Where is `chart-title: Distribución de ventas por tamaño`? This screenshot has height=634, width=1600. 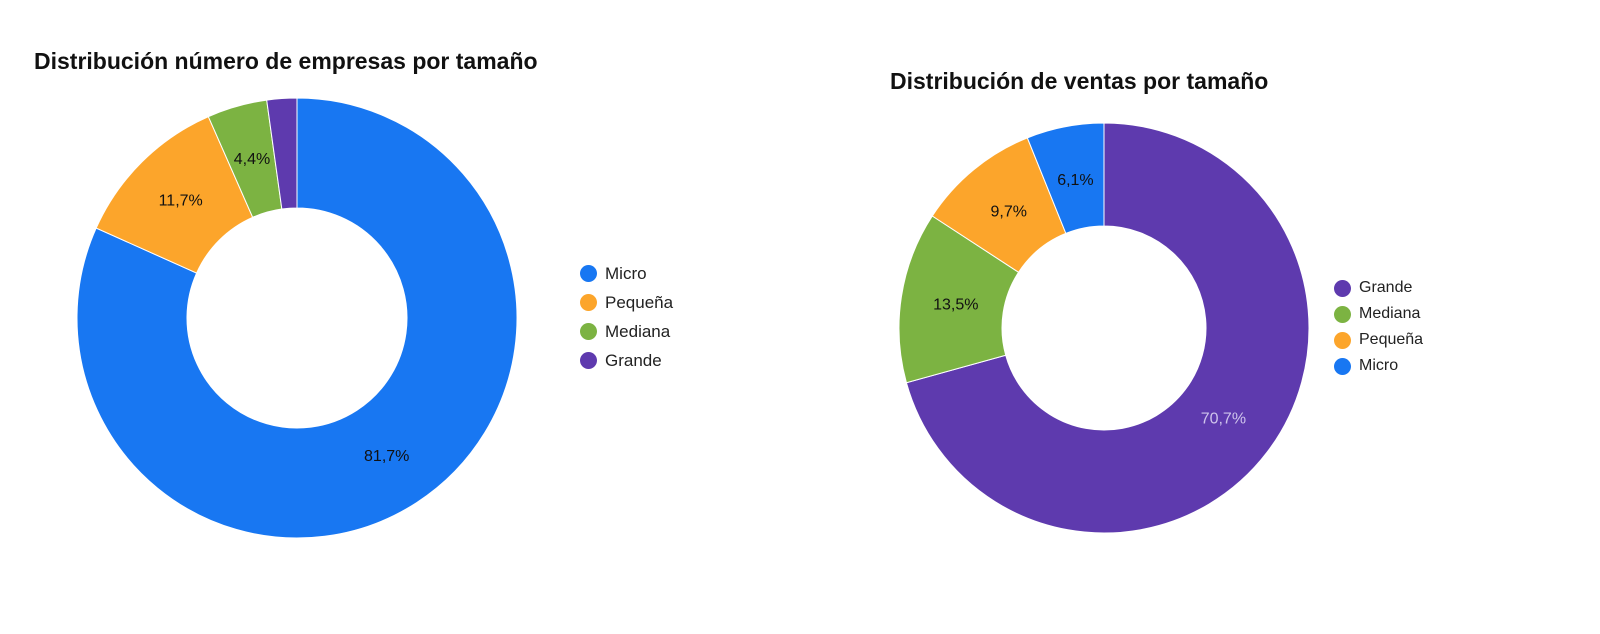 chart-title: Distribución de ventas por tamaño is located at coordinates (1079, 81).